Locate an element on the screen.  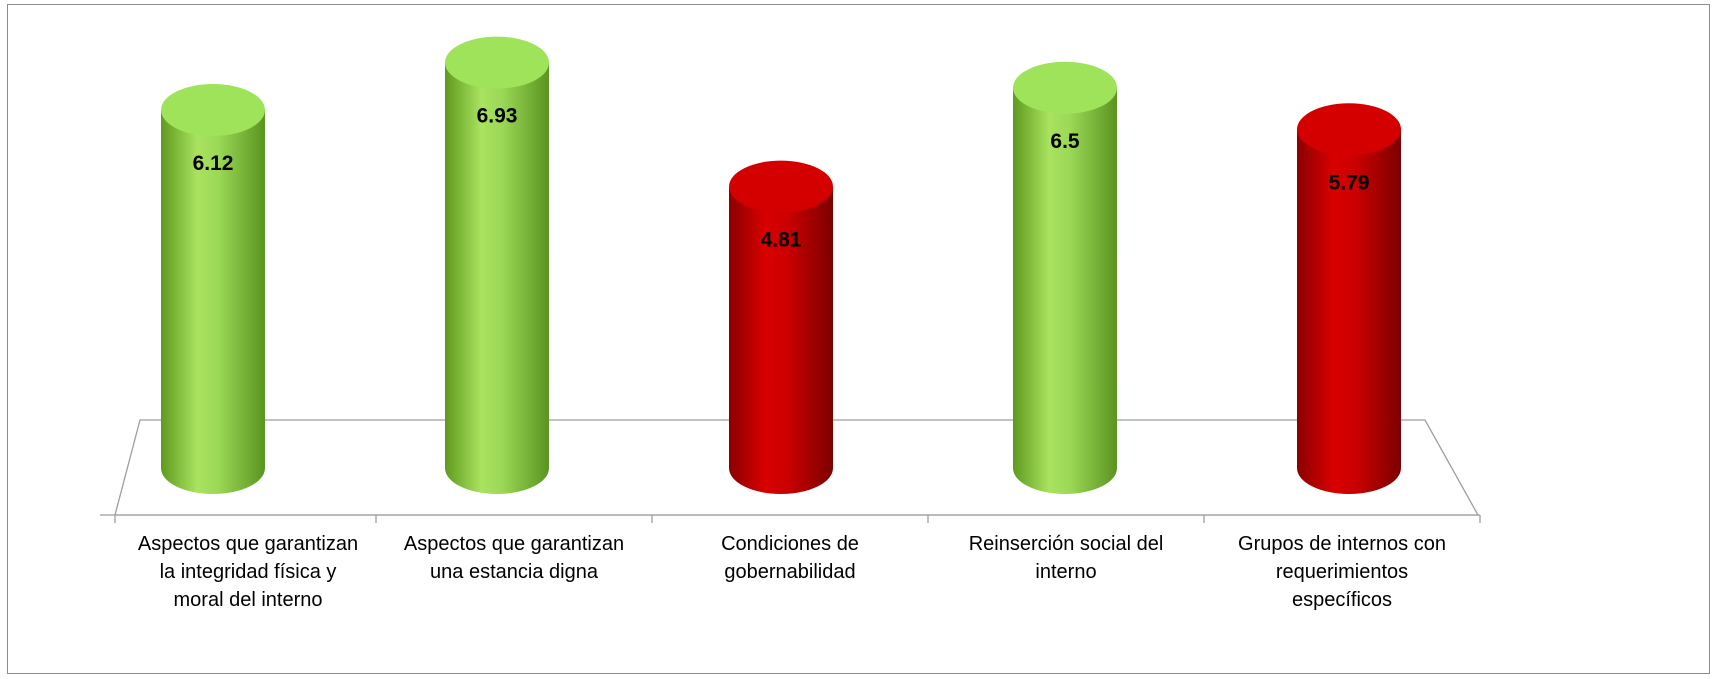
category-label-line: una estancia digna is located at coordinates (514, 572).